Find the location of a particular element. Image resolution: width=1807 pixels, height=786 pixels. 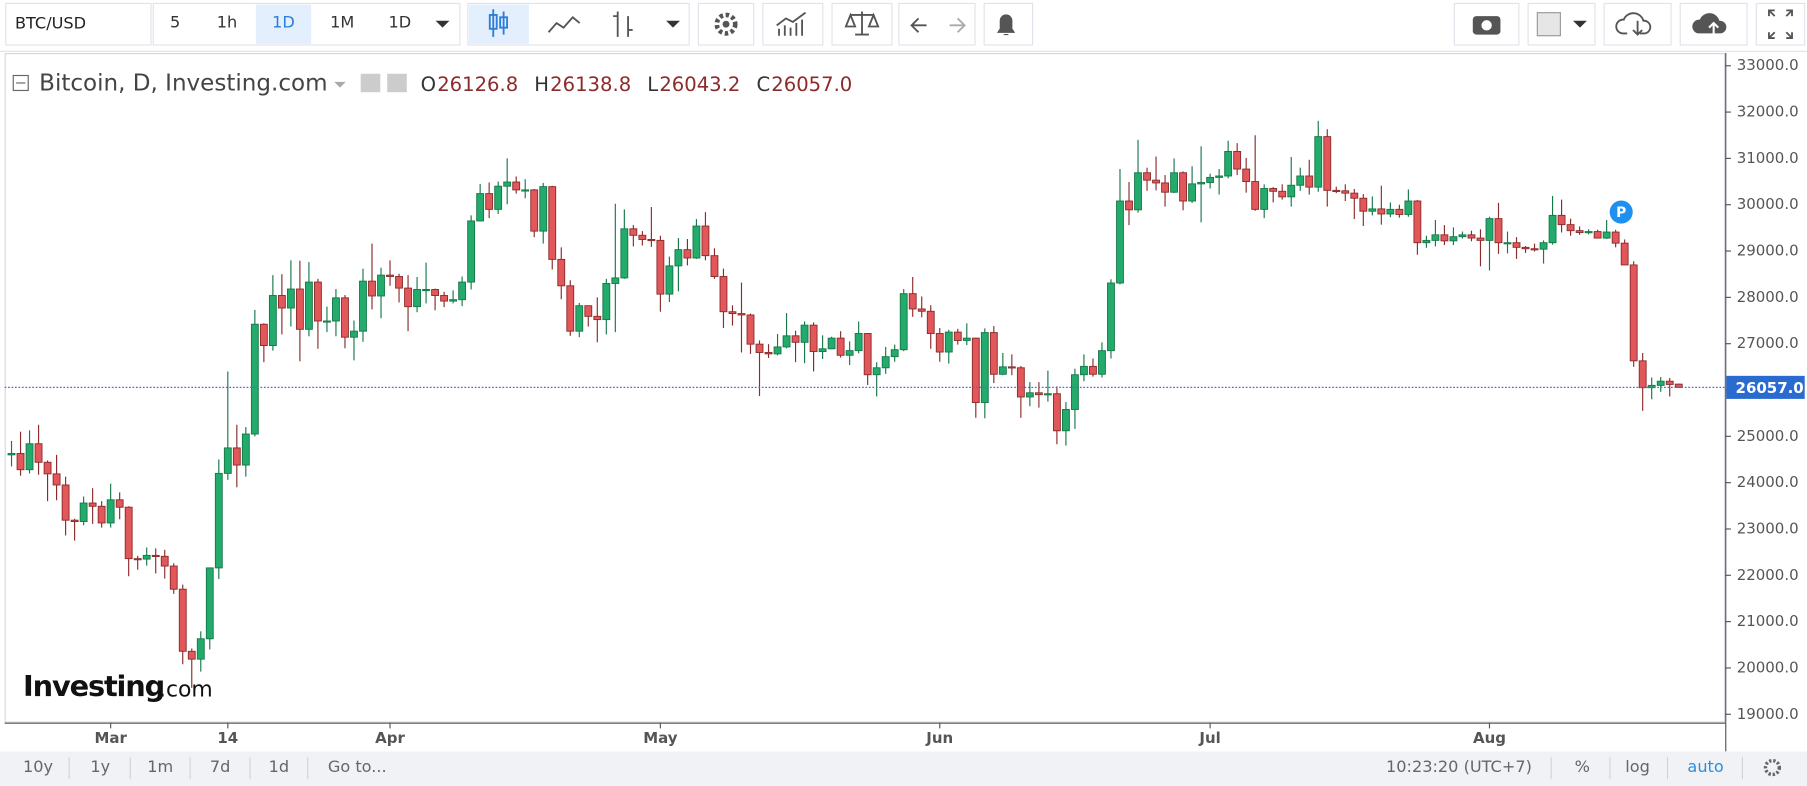

range-btn: 1d is located at coordinates (279, 766).